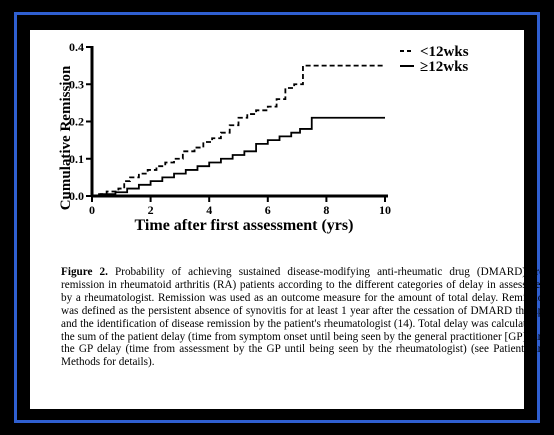 Image resolution: width=554 pixels, height=435 pixels. I want to click on y-tick-label: 0.1, so click(76, 159).